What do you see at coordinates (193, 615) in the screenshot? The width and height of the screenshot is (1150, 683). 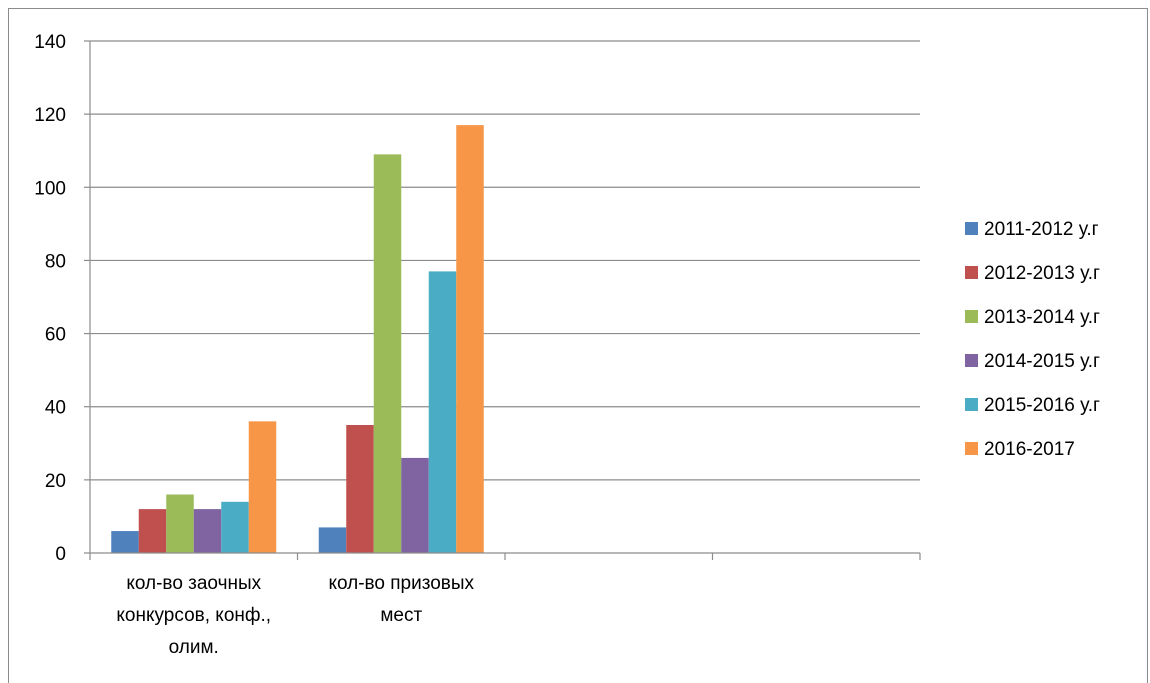 I see `category-label: конкурсов, конф.,` at bounding box center [193, 615].